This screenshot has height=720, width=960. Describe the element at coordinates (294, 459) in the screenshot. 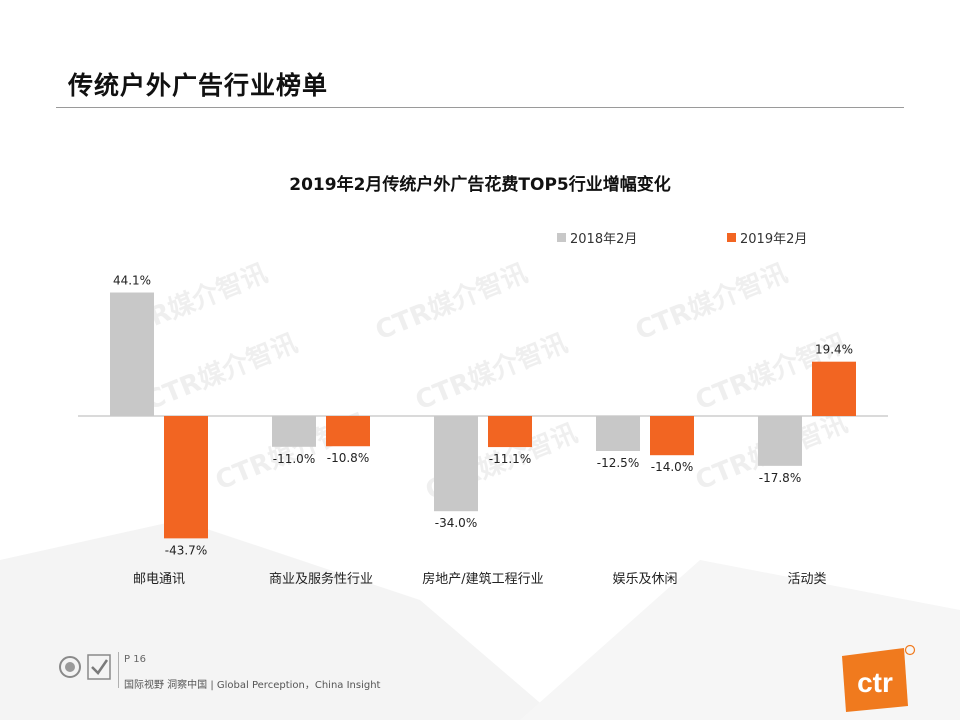

I see `value-label-1-2: -11.0%` at that location.